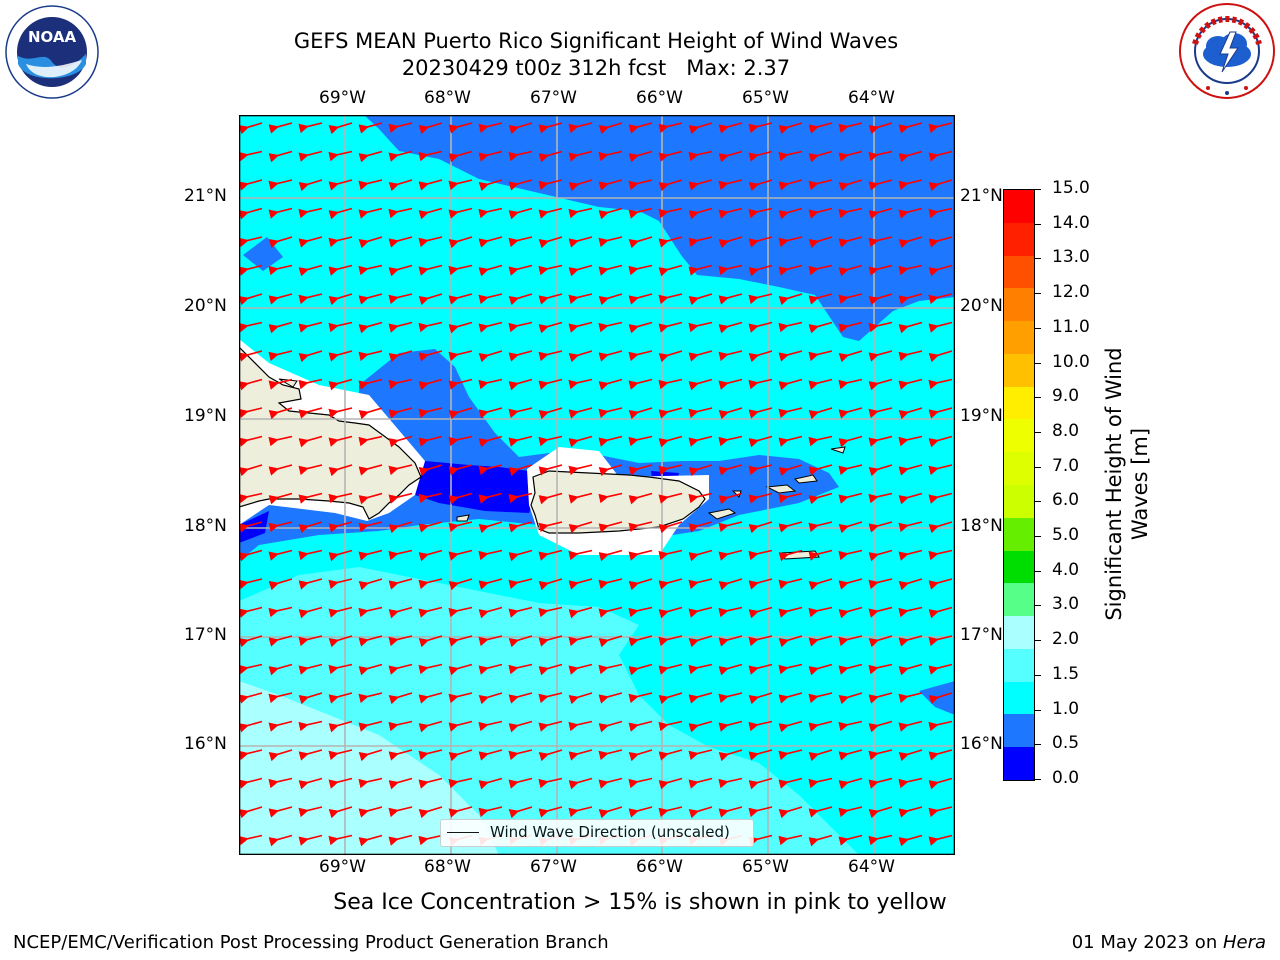  What do you see at coordinates (1066, 569) in the screenshot?
I see `colorbar-tick-label: 4.0` at bounding box center [1066, 569].